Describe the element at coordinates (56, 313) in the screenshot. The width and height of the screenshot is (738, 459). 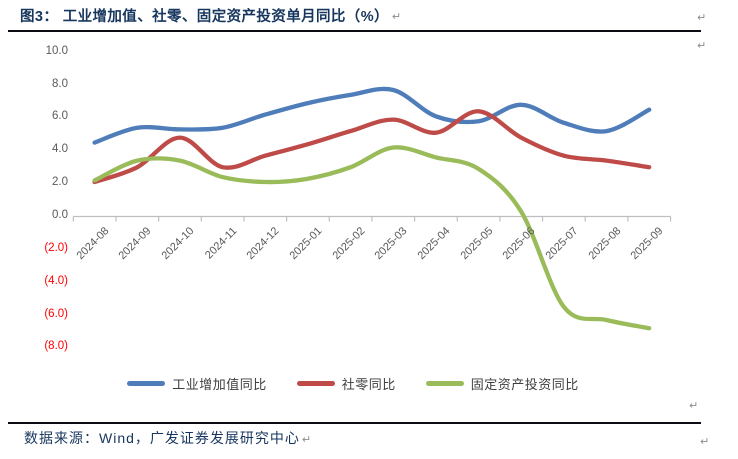
I see `y-axis-tick-label: (6.0)` at that location.